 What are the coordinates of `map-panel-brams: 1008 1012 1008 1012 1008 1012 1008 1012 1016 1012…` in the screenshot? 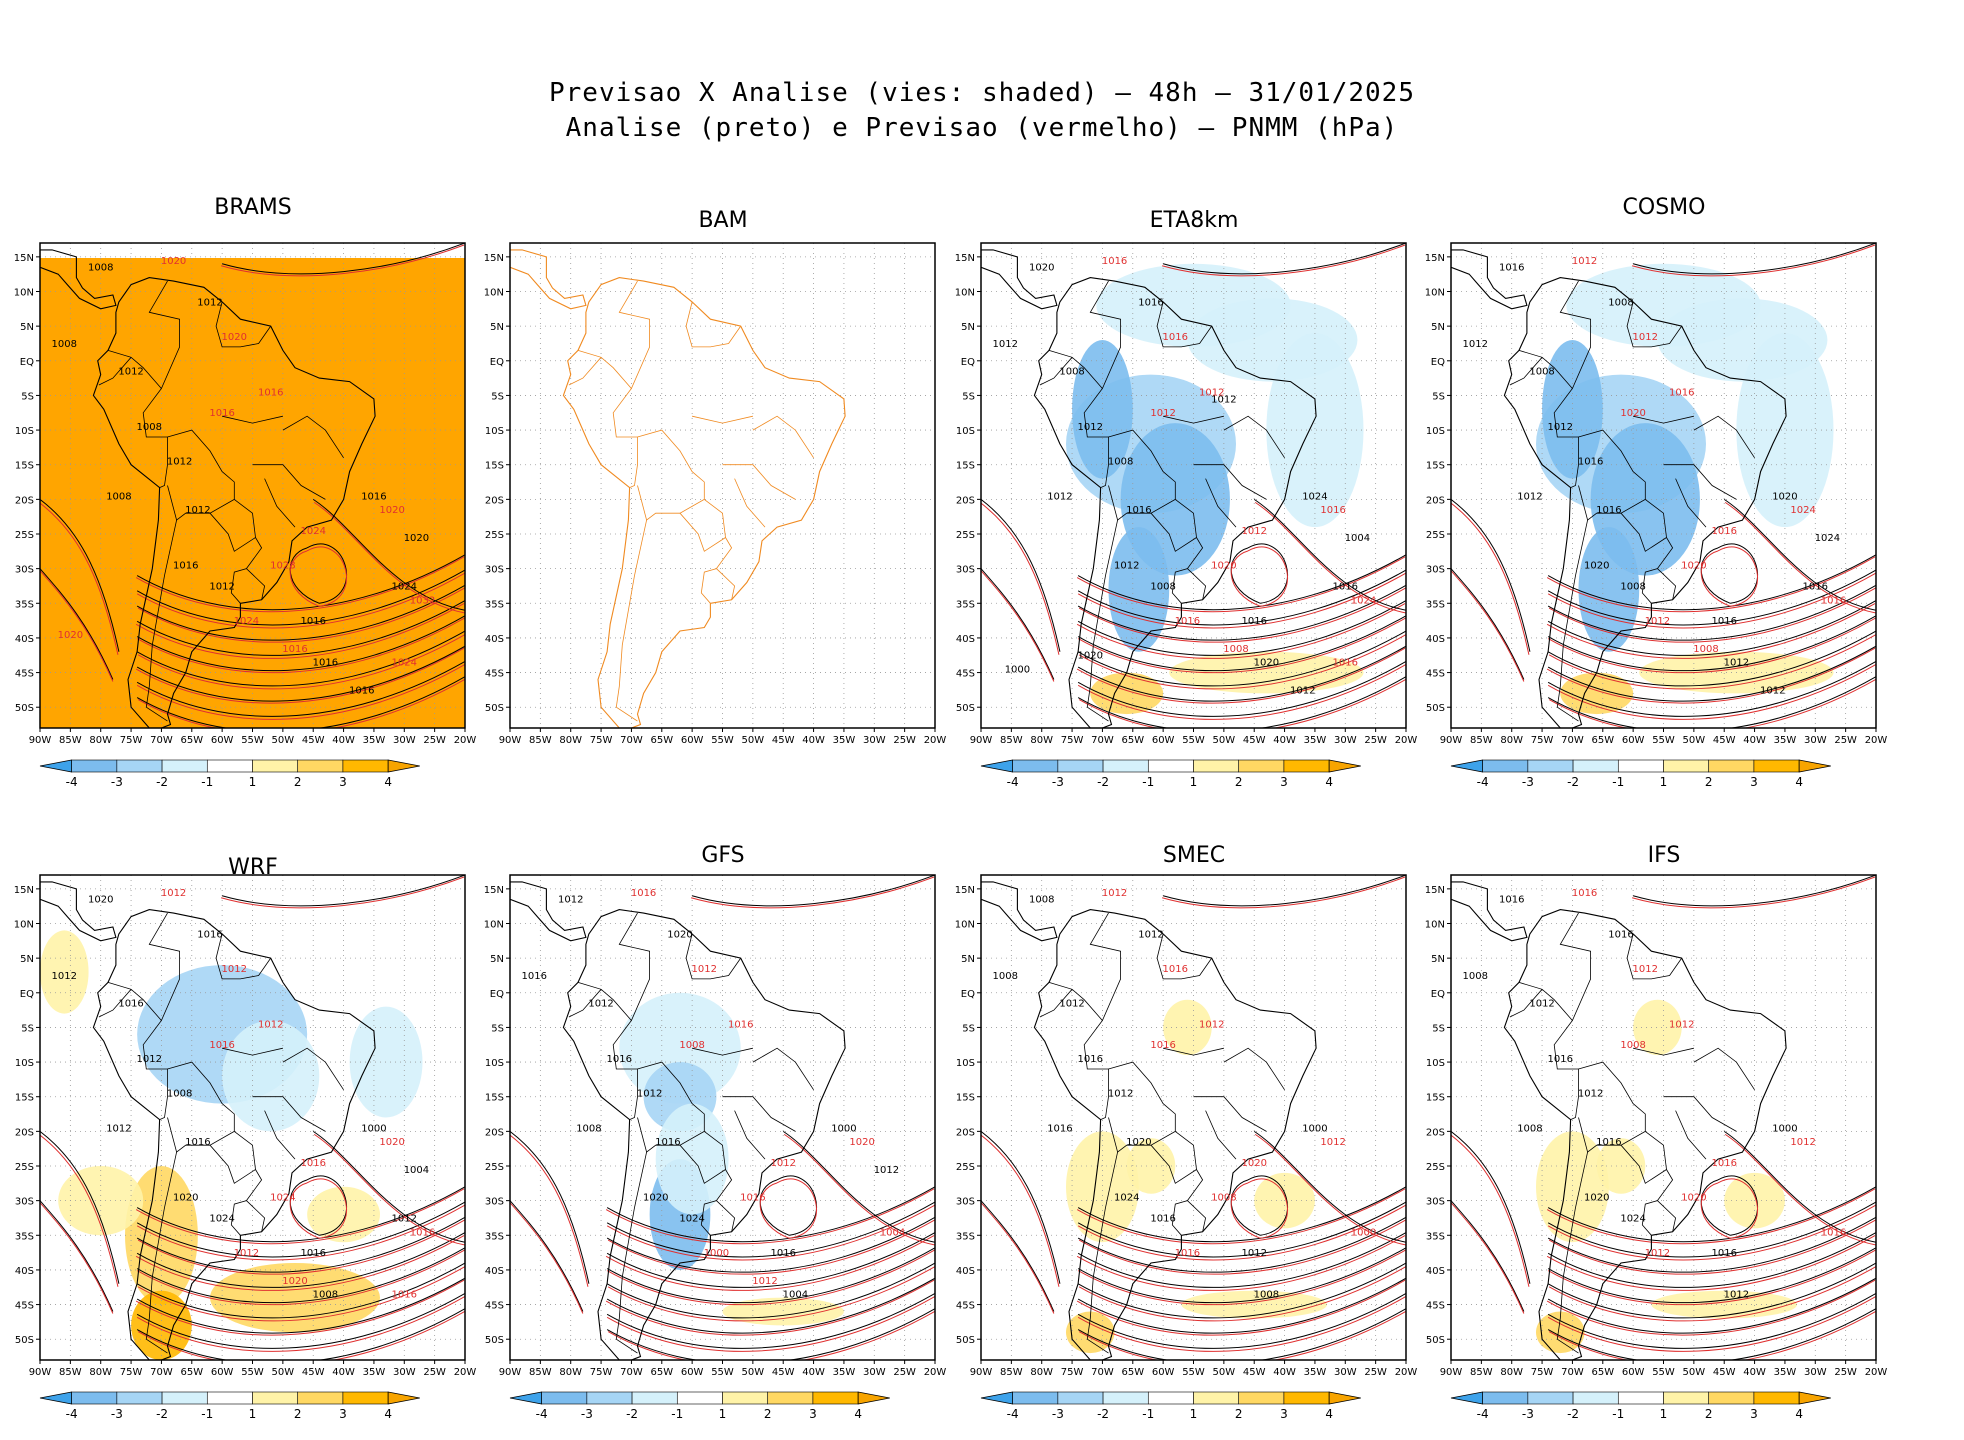 It's located at (245, 515).